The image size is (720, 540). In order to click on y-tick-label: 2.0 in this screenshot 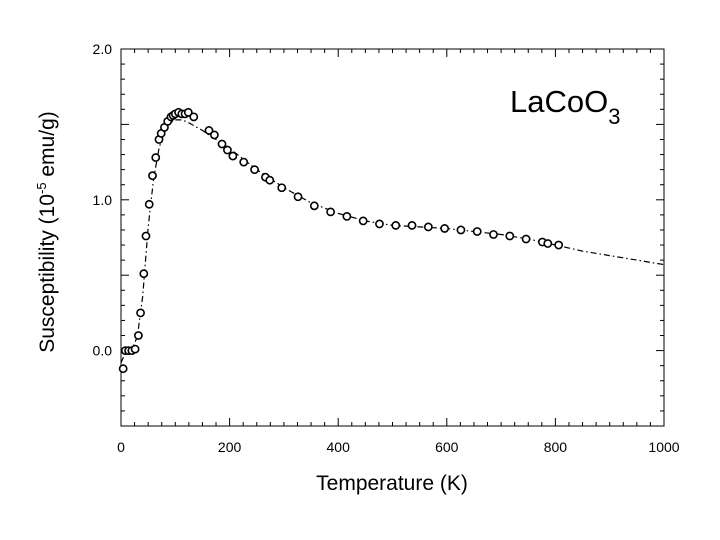, I will do `click(103, 49)`.